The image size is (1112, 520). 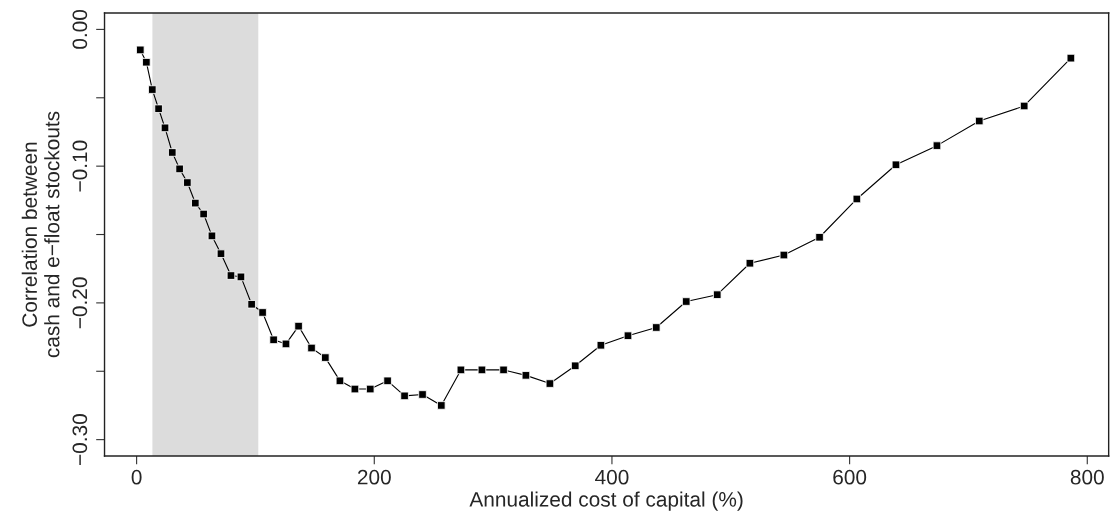 I want to click on y-tick-label: −0.10, so click(x=80, y=166).